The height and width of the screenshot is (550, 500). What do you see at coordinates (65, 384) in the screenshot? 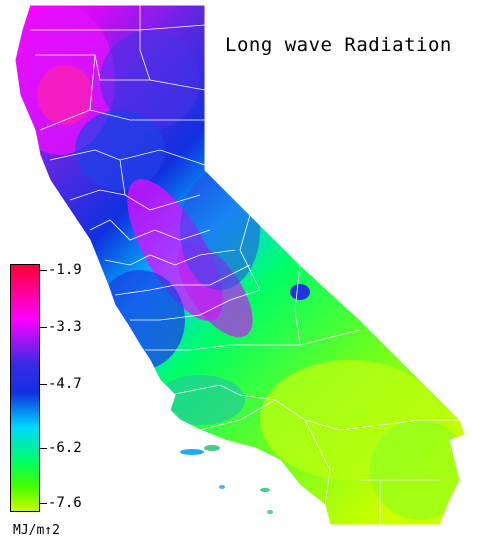
I see `legend-tick-label: -4.7` at bounding box center [65, 384].